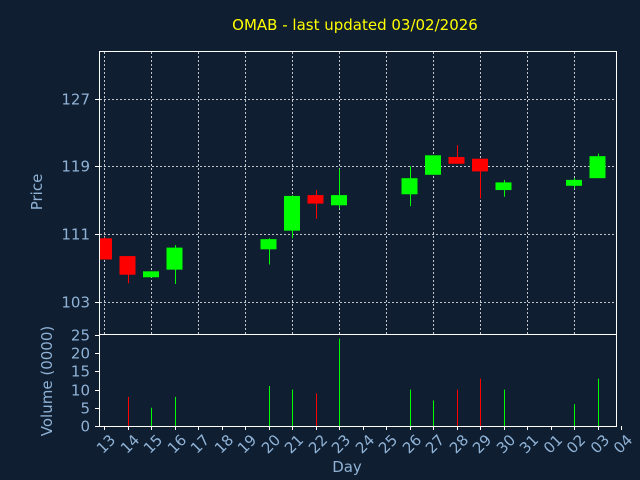 This screenshot has height=480, width=640. Describe the element at coordinates (75, 100) in the screenshot. I see `price-tick-label: 127` at that location.